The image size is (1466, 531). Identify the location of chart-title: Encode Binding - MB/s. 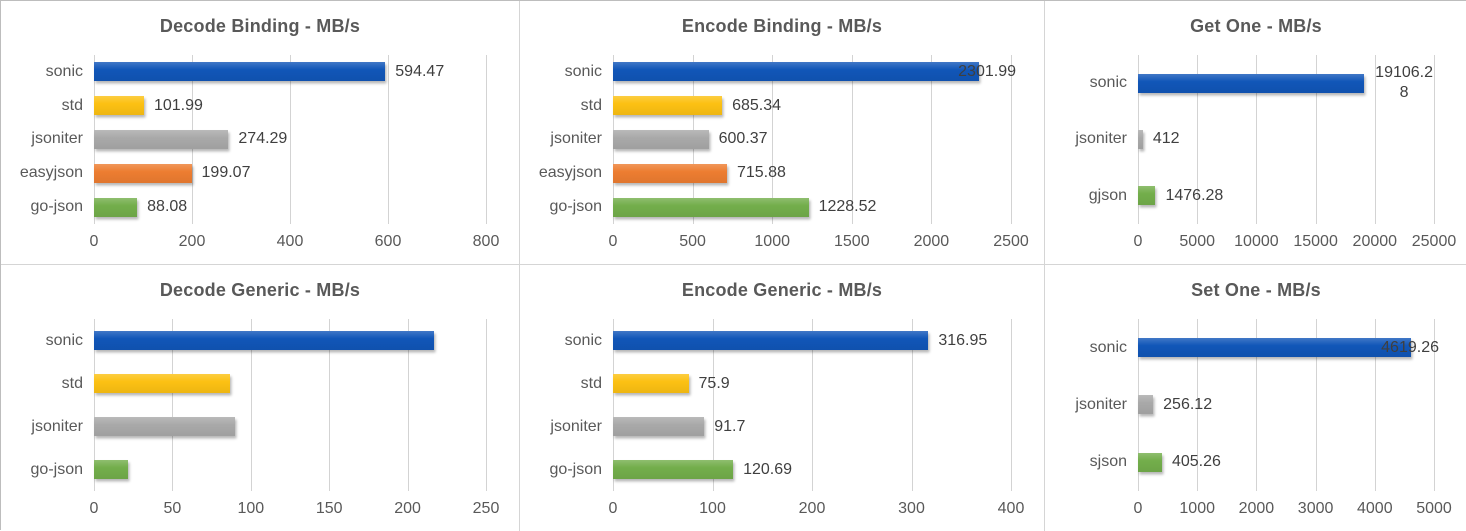
(782, 26).